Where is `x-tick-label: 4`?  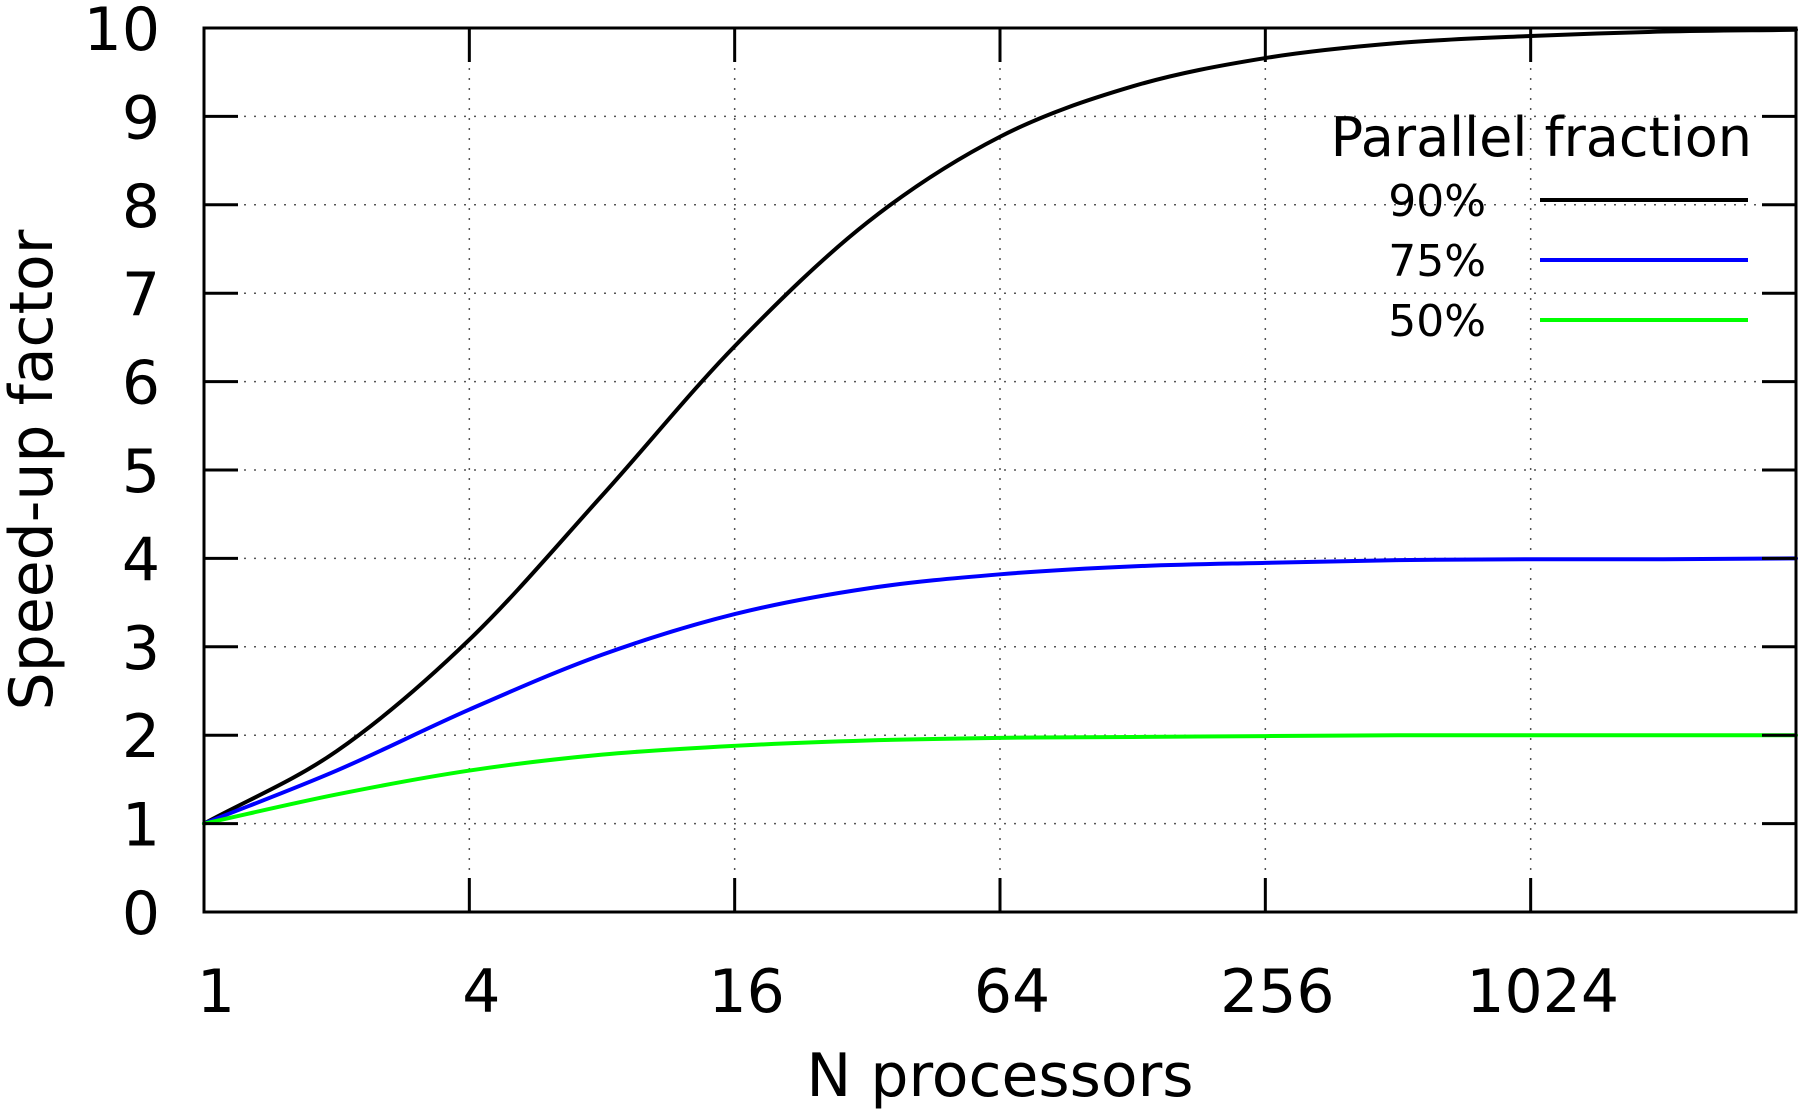
x-tick-label: 4 is located at coordinates (481, 992).